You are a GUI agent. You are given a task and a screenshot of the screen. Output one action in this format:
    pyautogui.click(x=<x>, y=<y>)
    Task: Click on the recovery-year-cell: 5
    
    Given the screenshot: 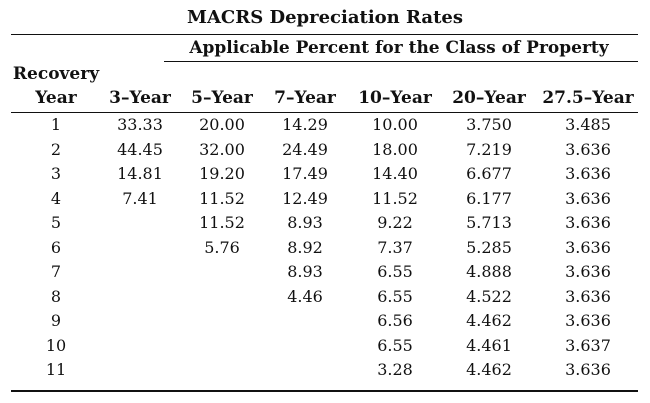 What is the action you would take?
    pyautogui.click(x=56, y=222)
    